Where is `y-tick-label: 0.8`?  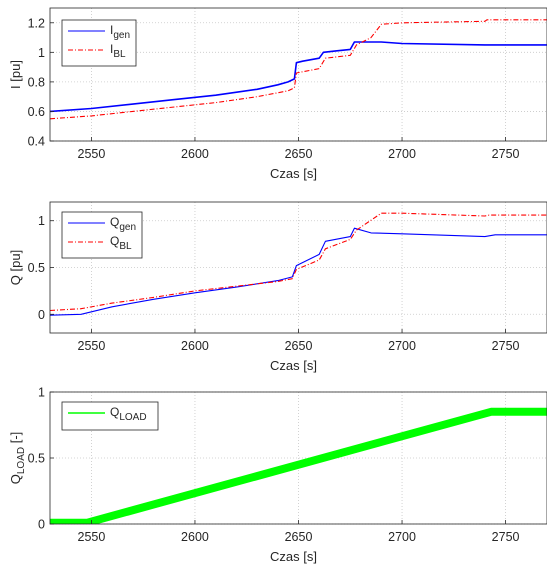 y-tick-label: 0.8 is located at coordinates (36, 82).